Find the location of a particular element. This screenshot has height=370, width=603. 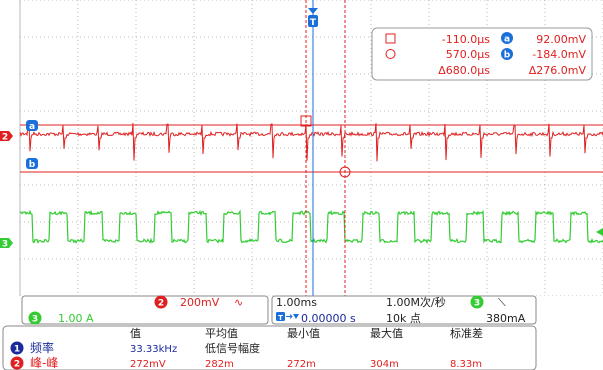

measure-row-frequency: 1 频率 33.33kHz is located at coordinates (94, 347).